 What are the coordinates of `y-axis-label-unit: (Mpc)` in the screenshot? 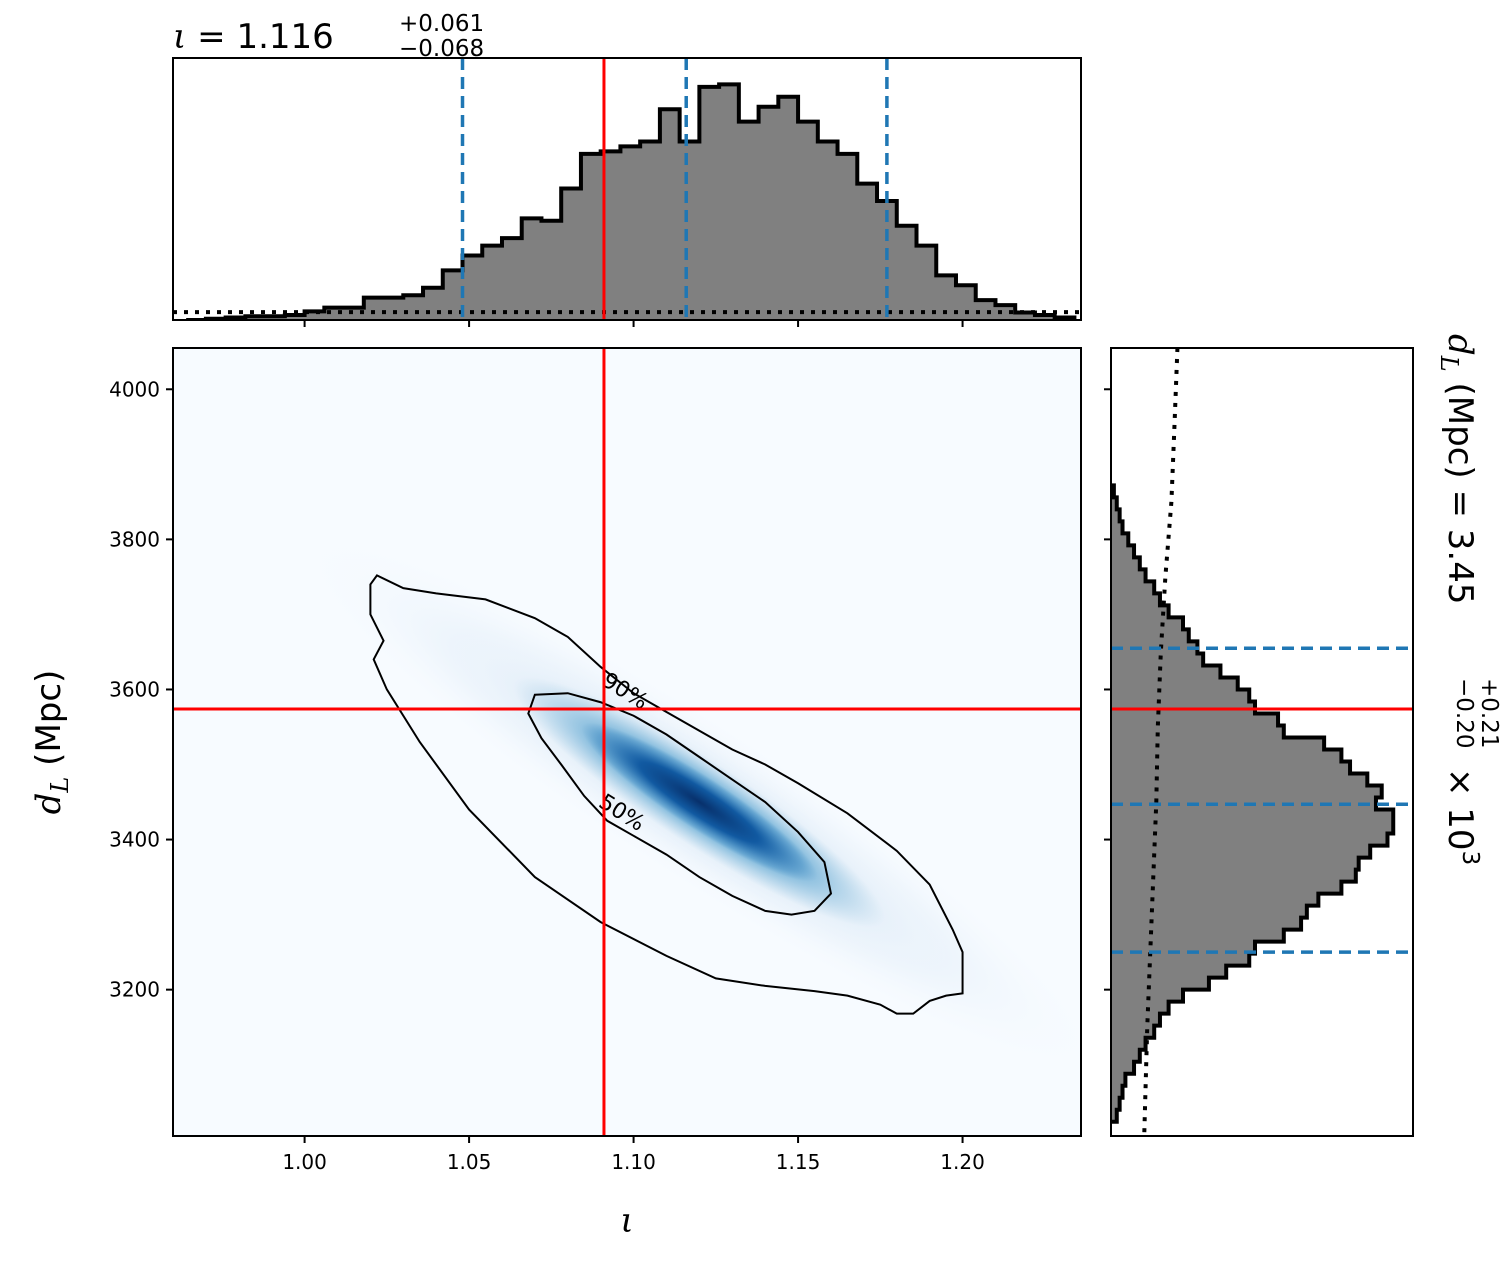 It's located at (49, 723).